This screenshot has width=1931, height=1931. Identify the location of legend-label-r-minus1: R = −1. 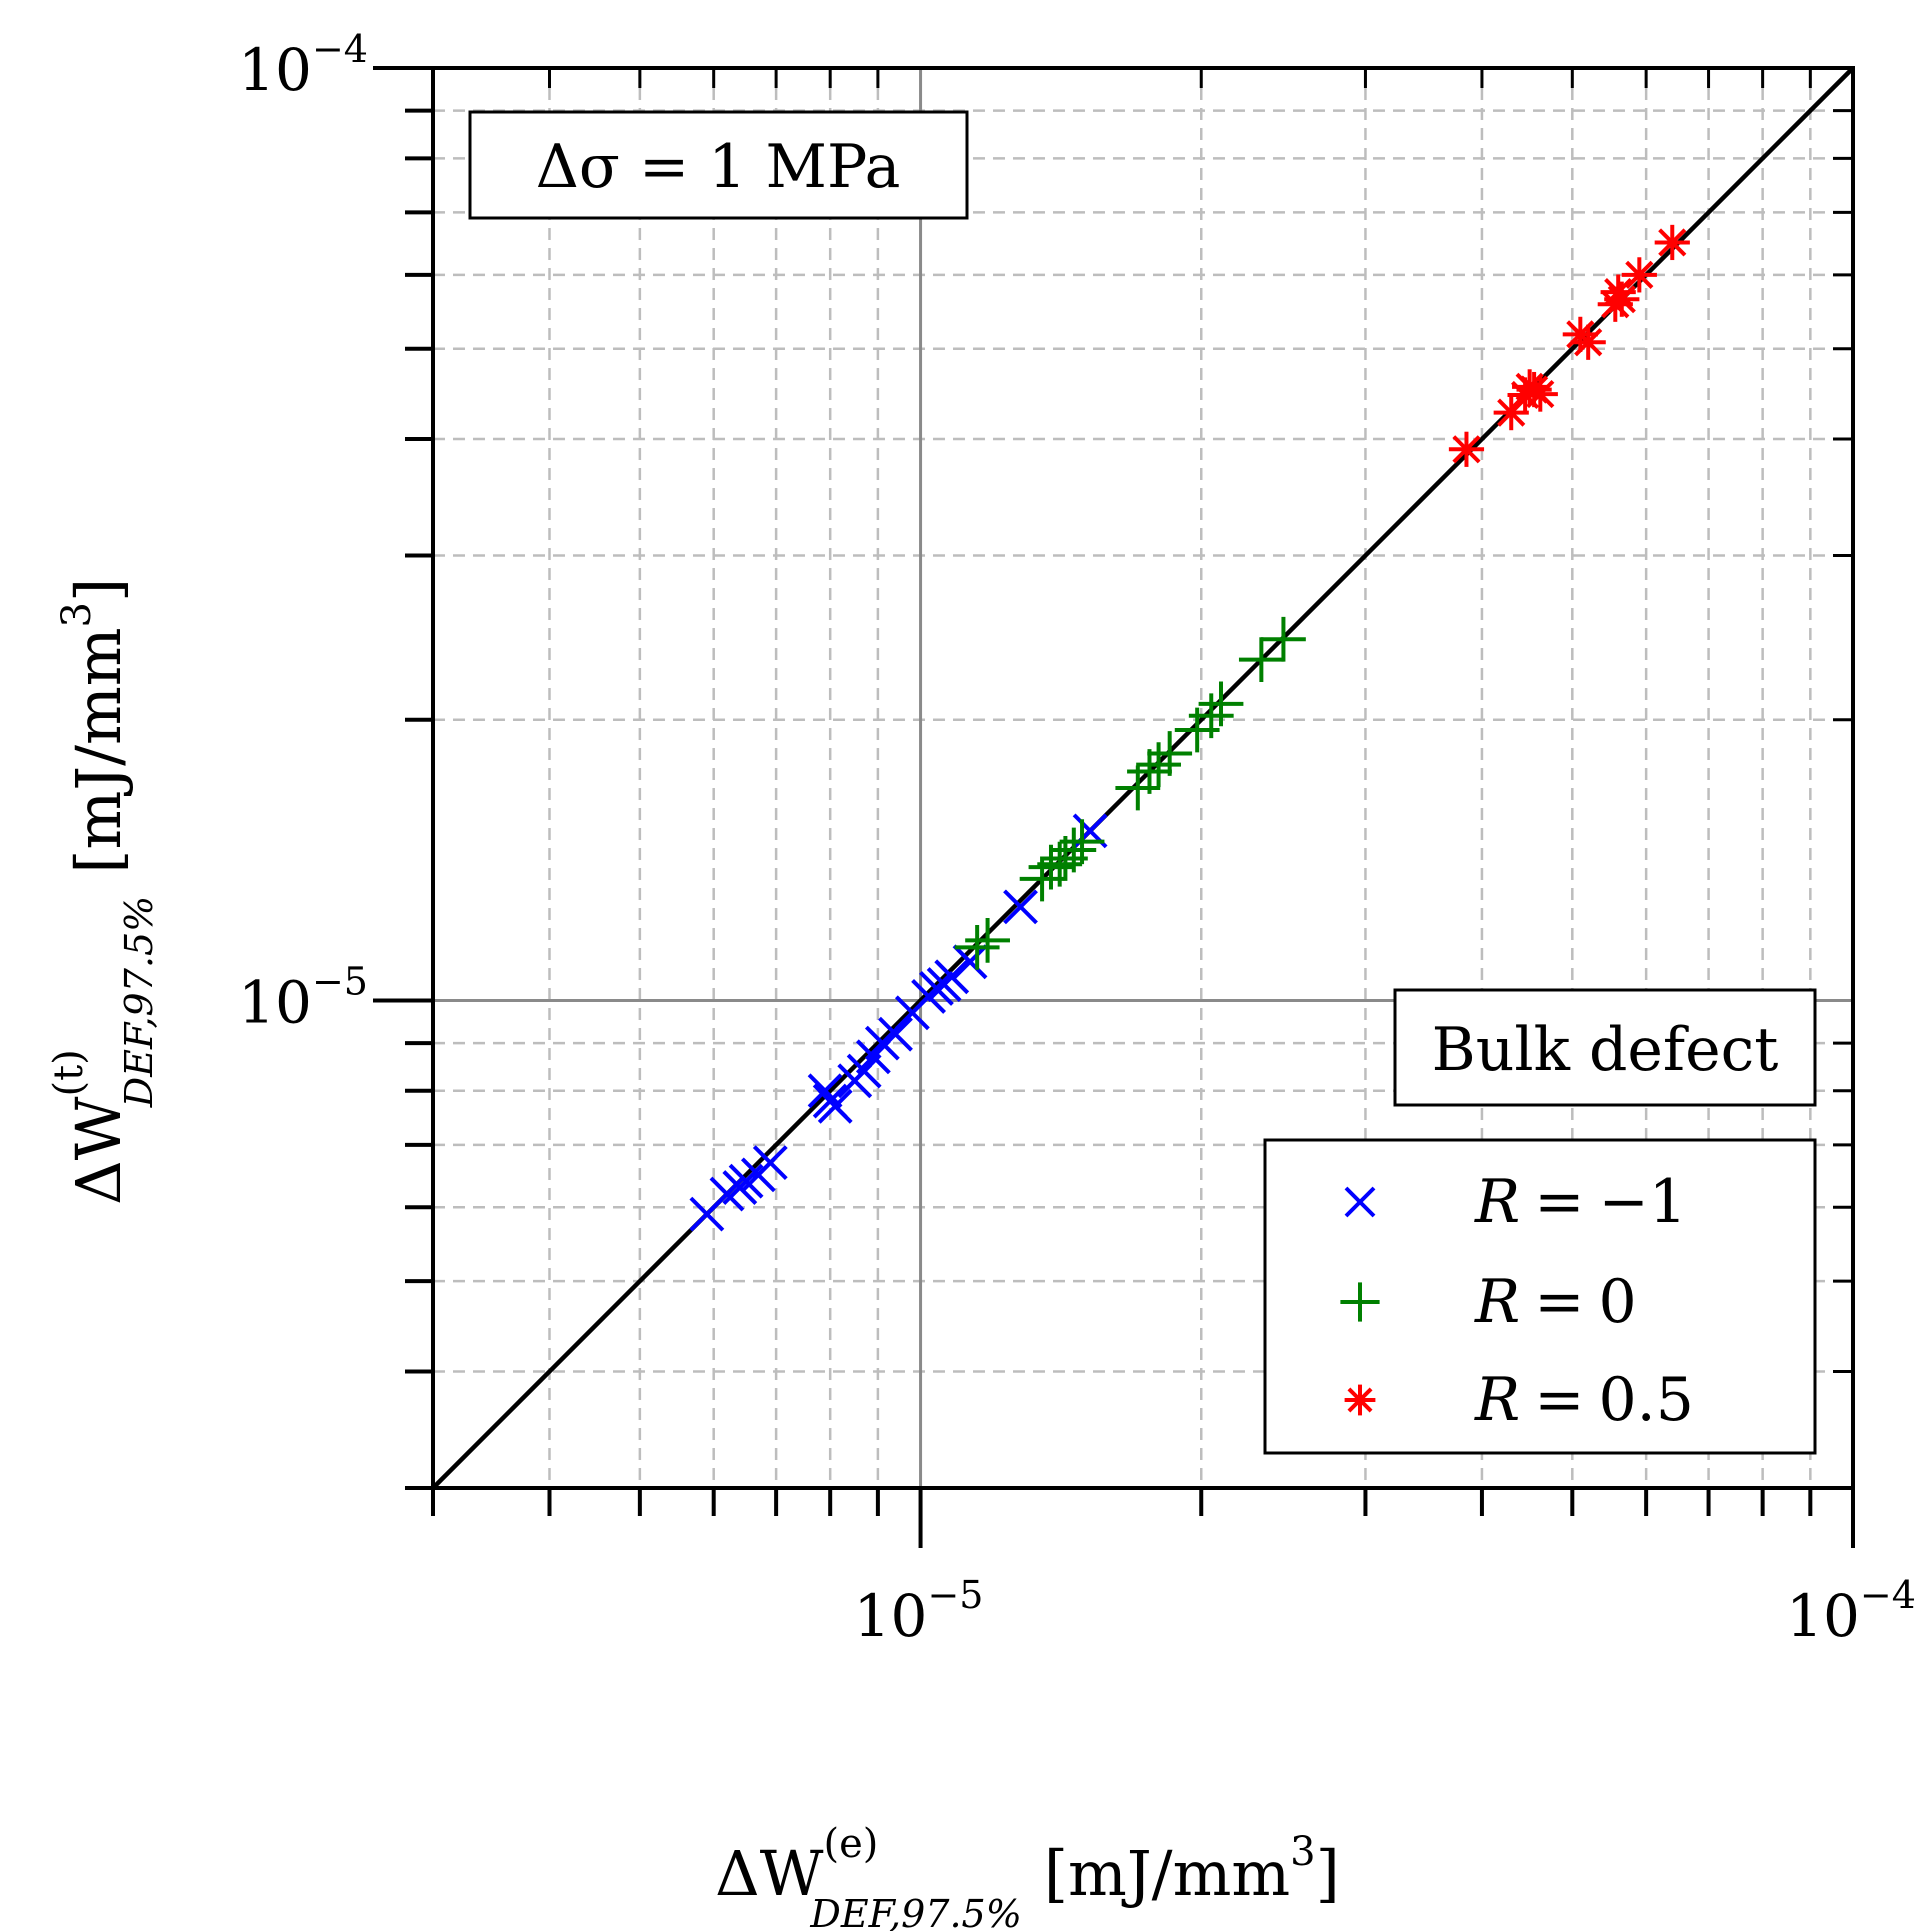
(1580, 1202).